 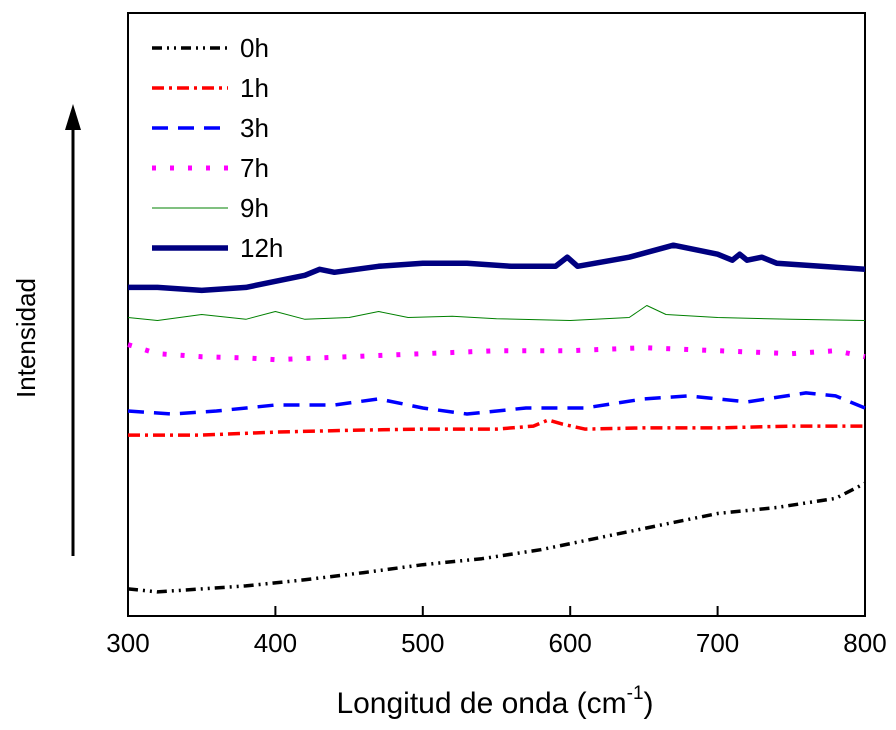 I want to click on y-axis-label: Intensidad, so click(x=26, y=338).